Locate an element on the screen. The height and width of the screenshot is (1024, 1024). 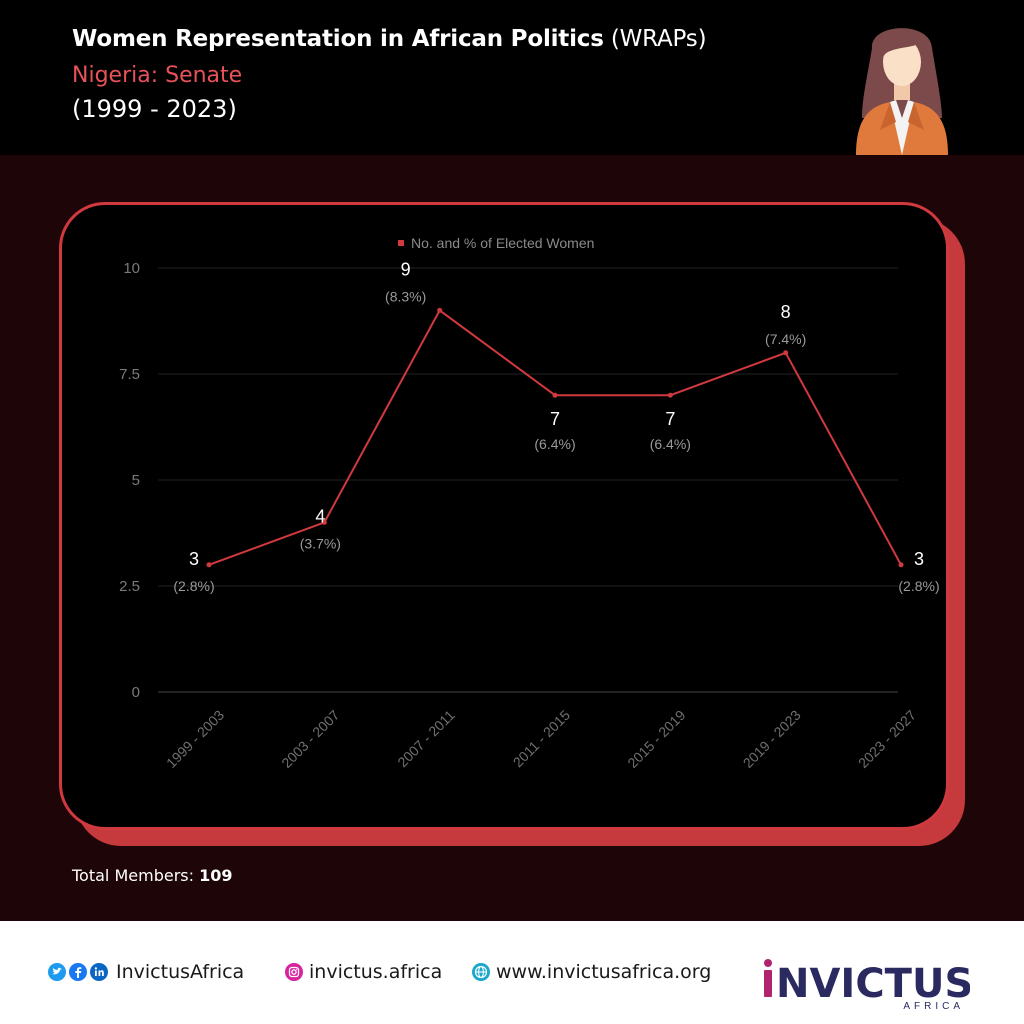
data-value-label: 8 is located at coordinates (786, 312).